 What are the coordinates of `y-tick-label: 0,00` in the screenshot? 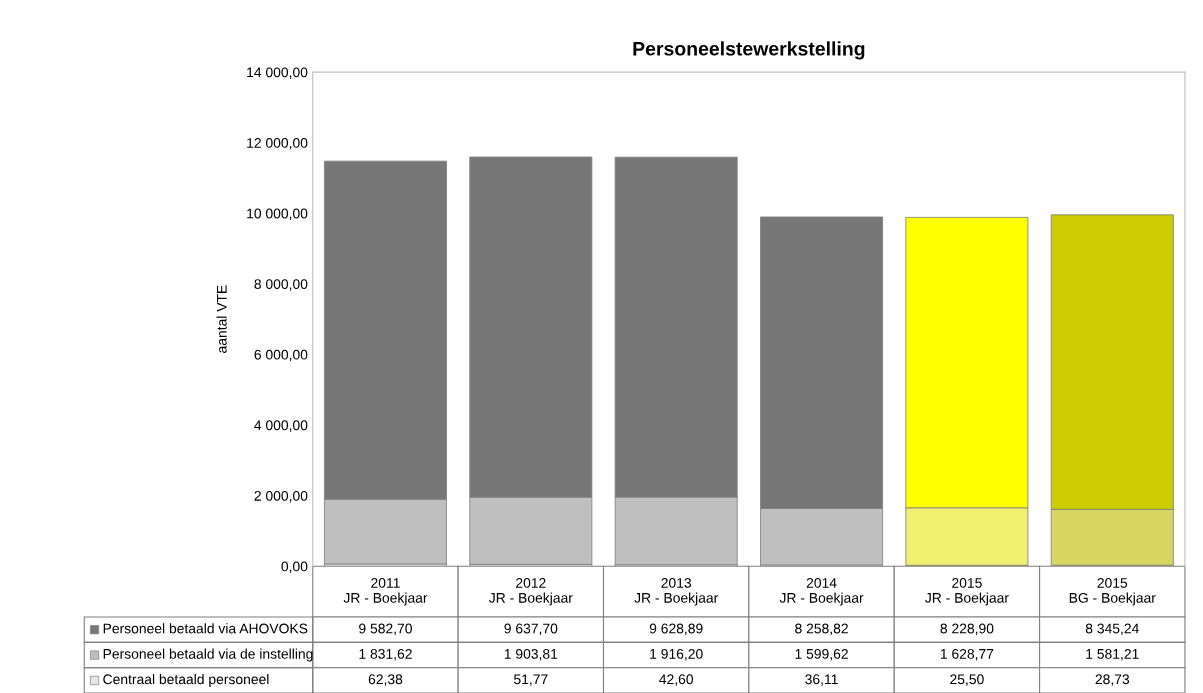 It's located at (294, 567).